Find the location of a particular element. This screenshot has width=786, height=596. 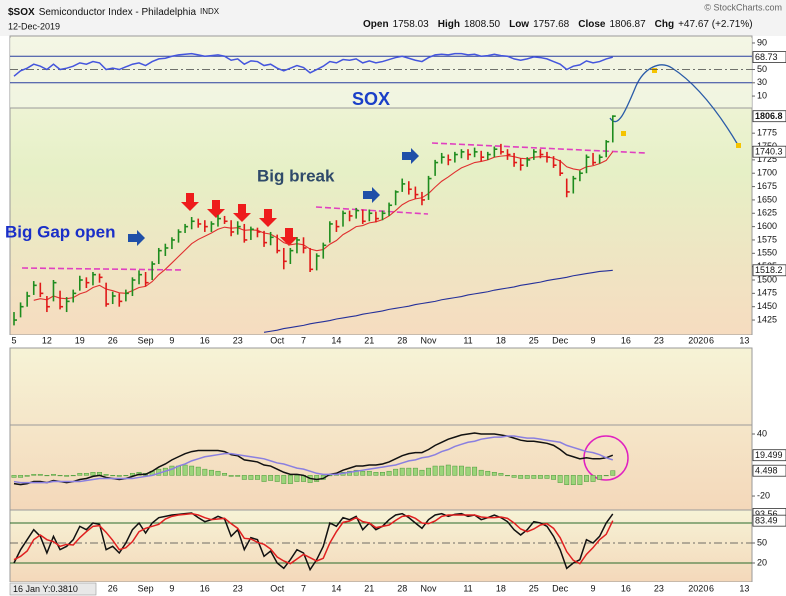

x-tick-label: 25 is located at coordinates (534, 340).